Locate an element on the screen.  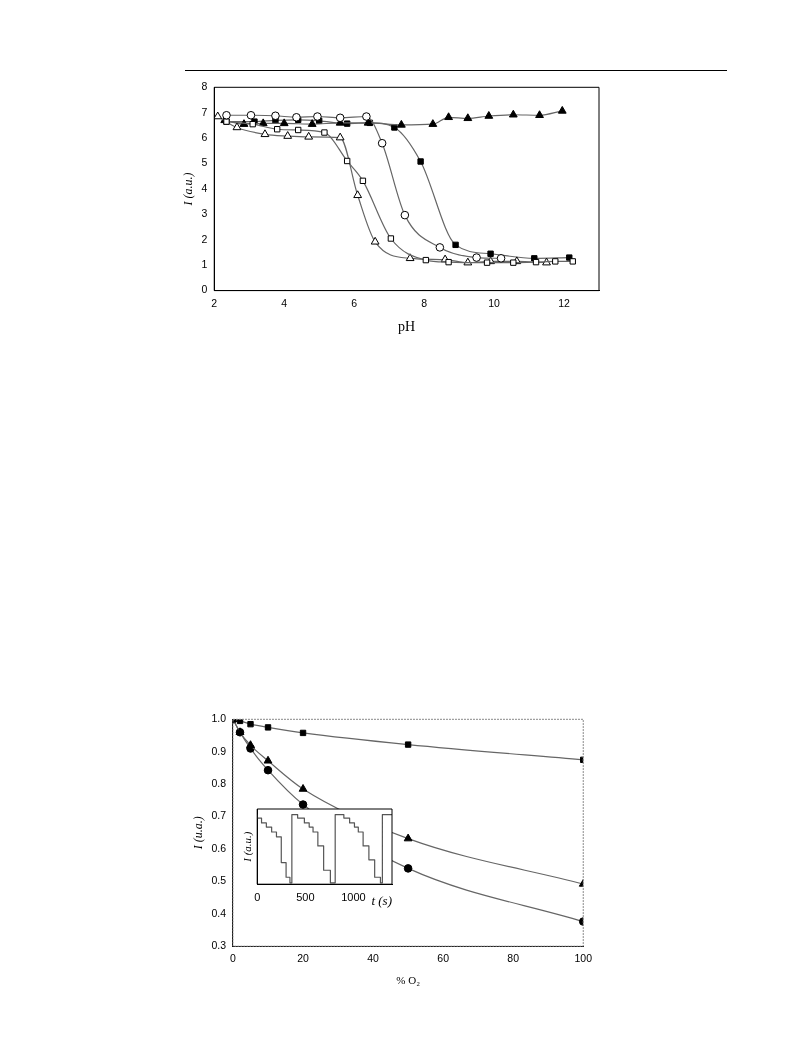
y-tick-label: 5 is located at coordinates (204, 162).